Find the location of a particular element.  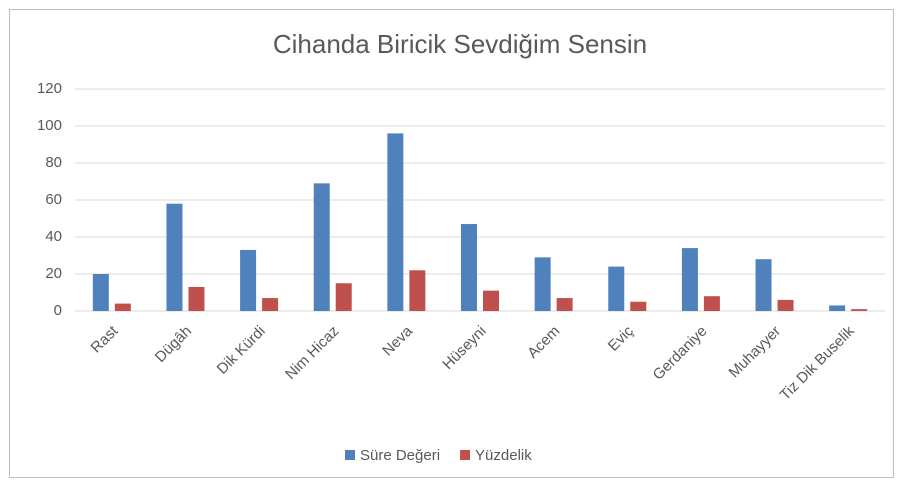

y-tick-label: 100 is located at coordinates (49, 125).